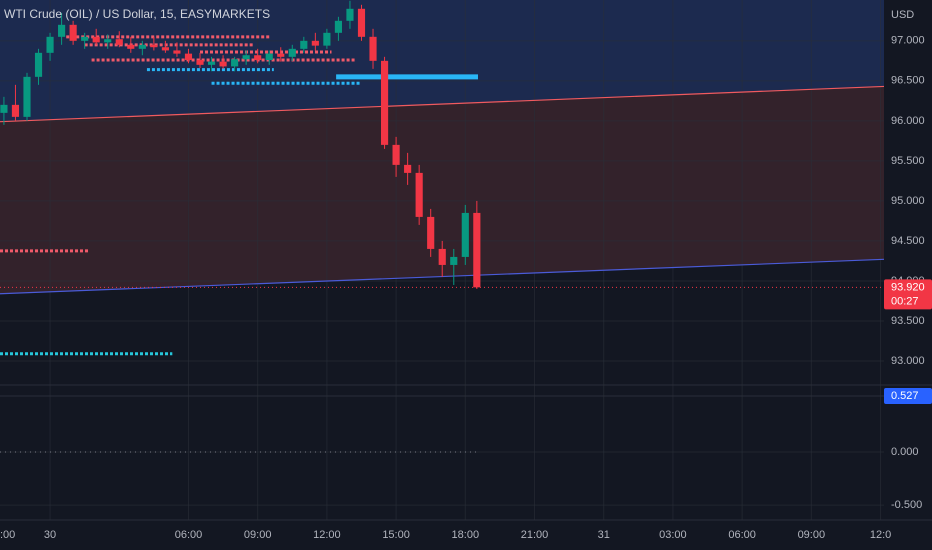 The height and width of the screenshot is (550, 932). What do you see at coordinates (908, 121) in the screenshot?
I see `y-tick-label: 96.000` at bounding box center [908, 121].